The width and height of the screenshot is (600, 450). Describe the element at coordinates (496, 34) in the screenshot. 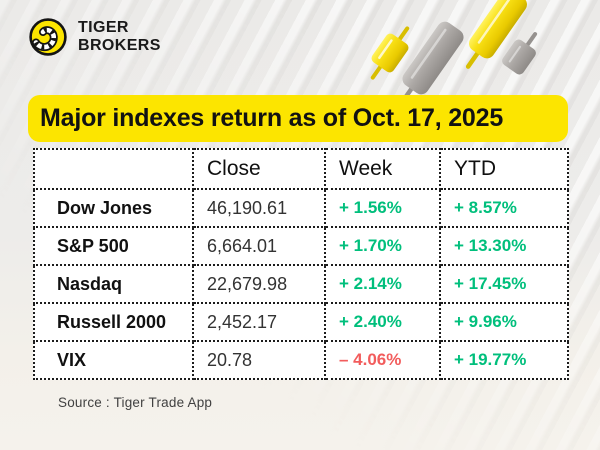

I see `candle-large-yellow-icon` at that location.